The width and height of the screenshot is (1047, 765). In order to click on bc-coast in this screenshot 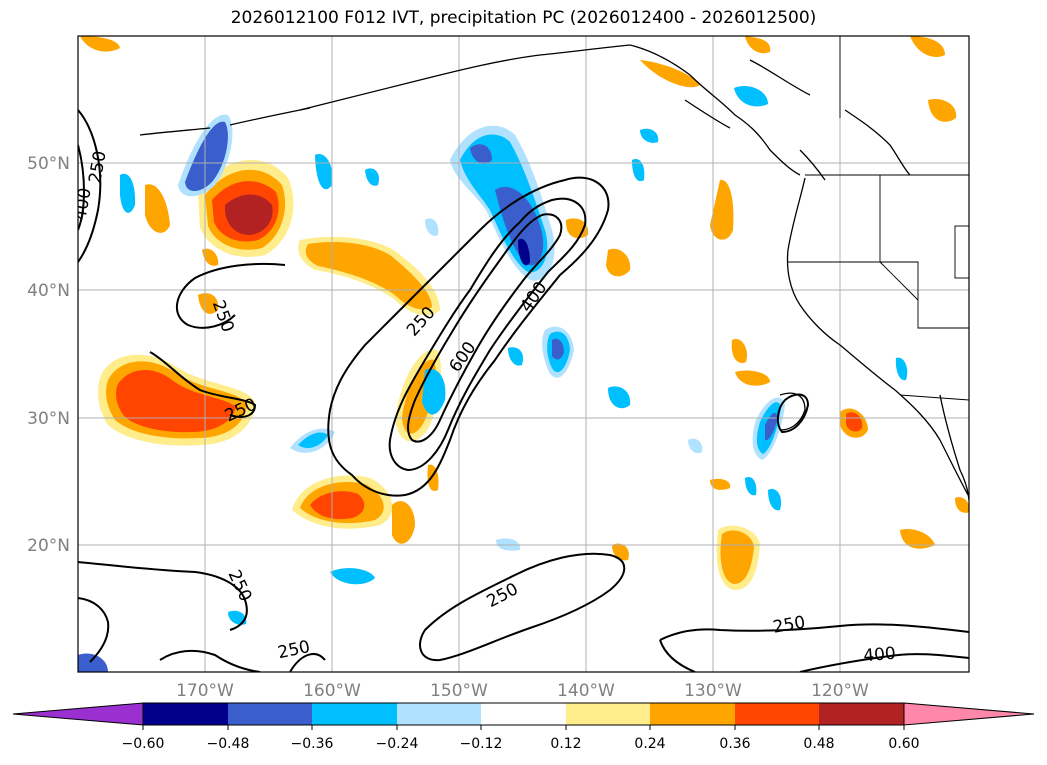, I will do `click(812, 165)`.